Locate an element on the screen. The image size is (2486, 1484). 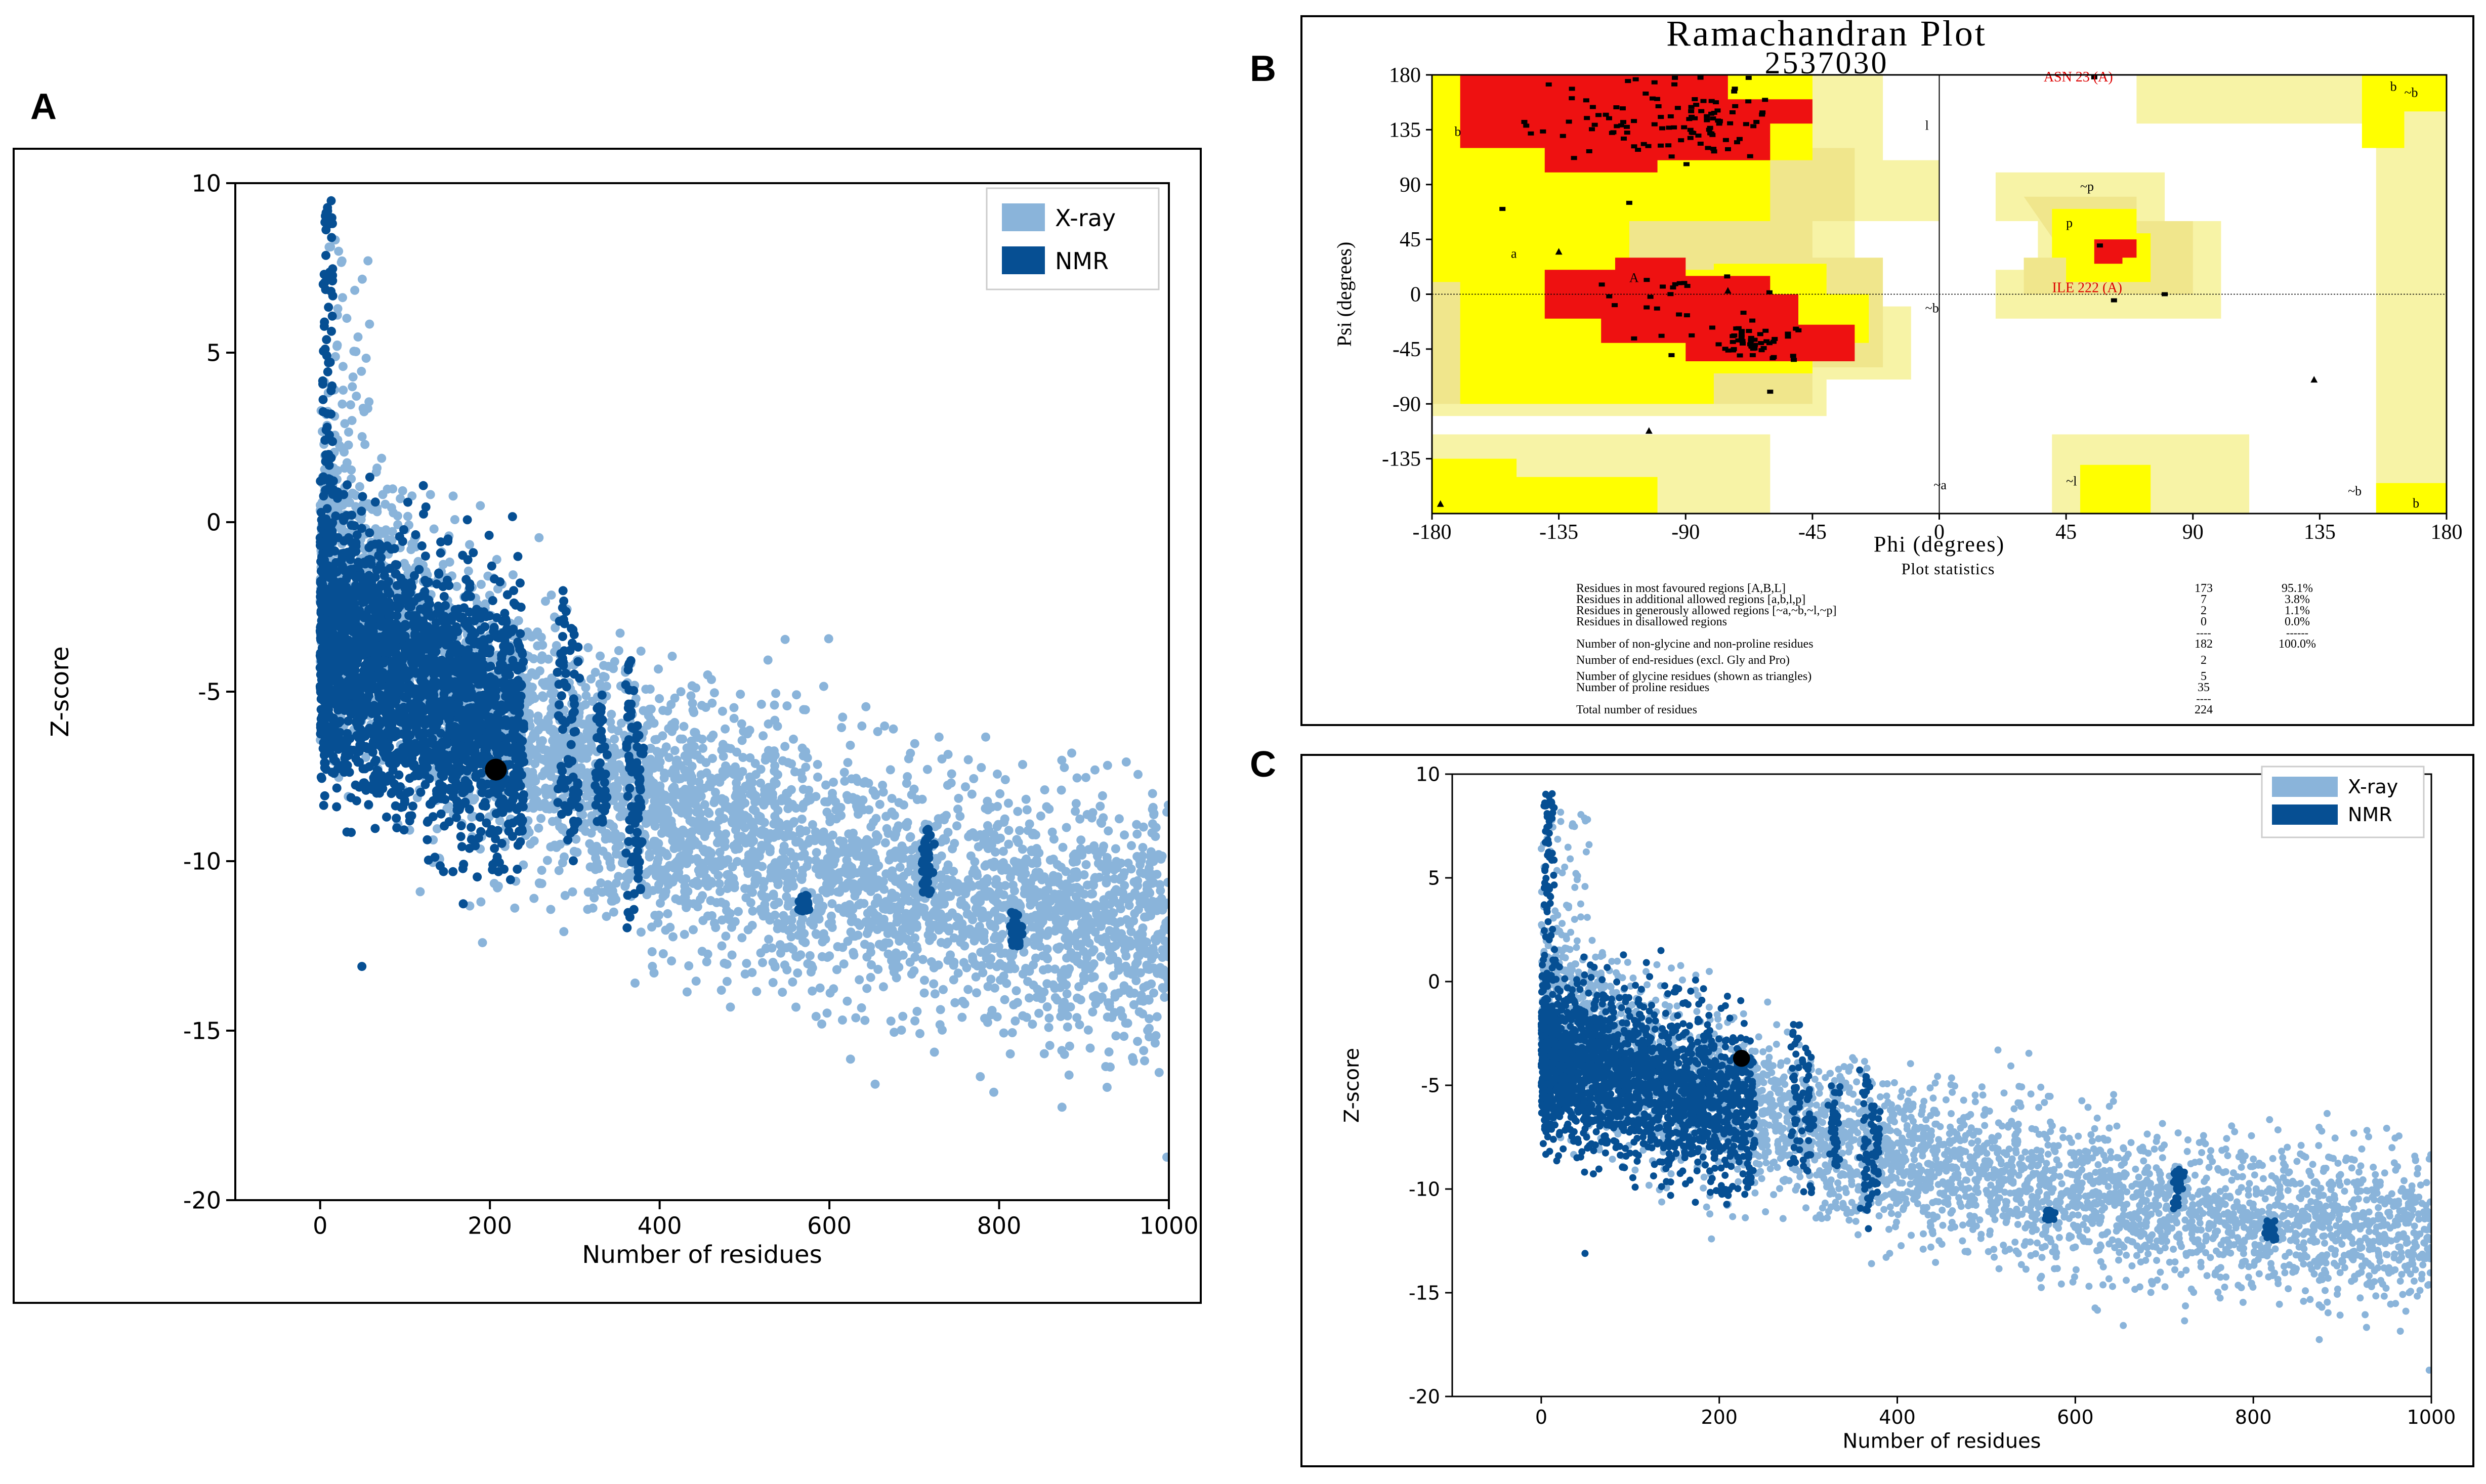
panel-label-b: B is located at coordinates (1263, 69).